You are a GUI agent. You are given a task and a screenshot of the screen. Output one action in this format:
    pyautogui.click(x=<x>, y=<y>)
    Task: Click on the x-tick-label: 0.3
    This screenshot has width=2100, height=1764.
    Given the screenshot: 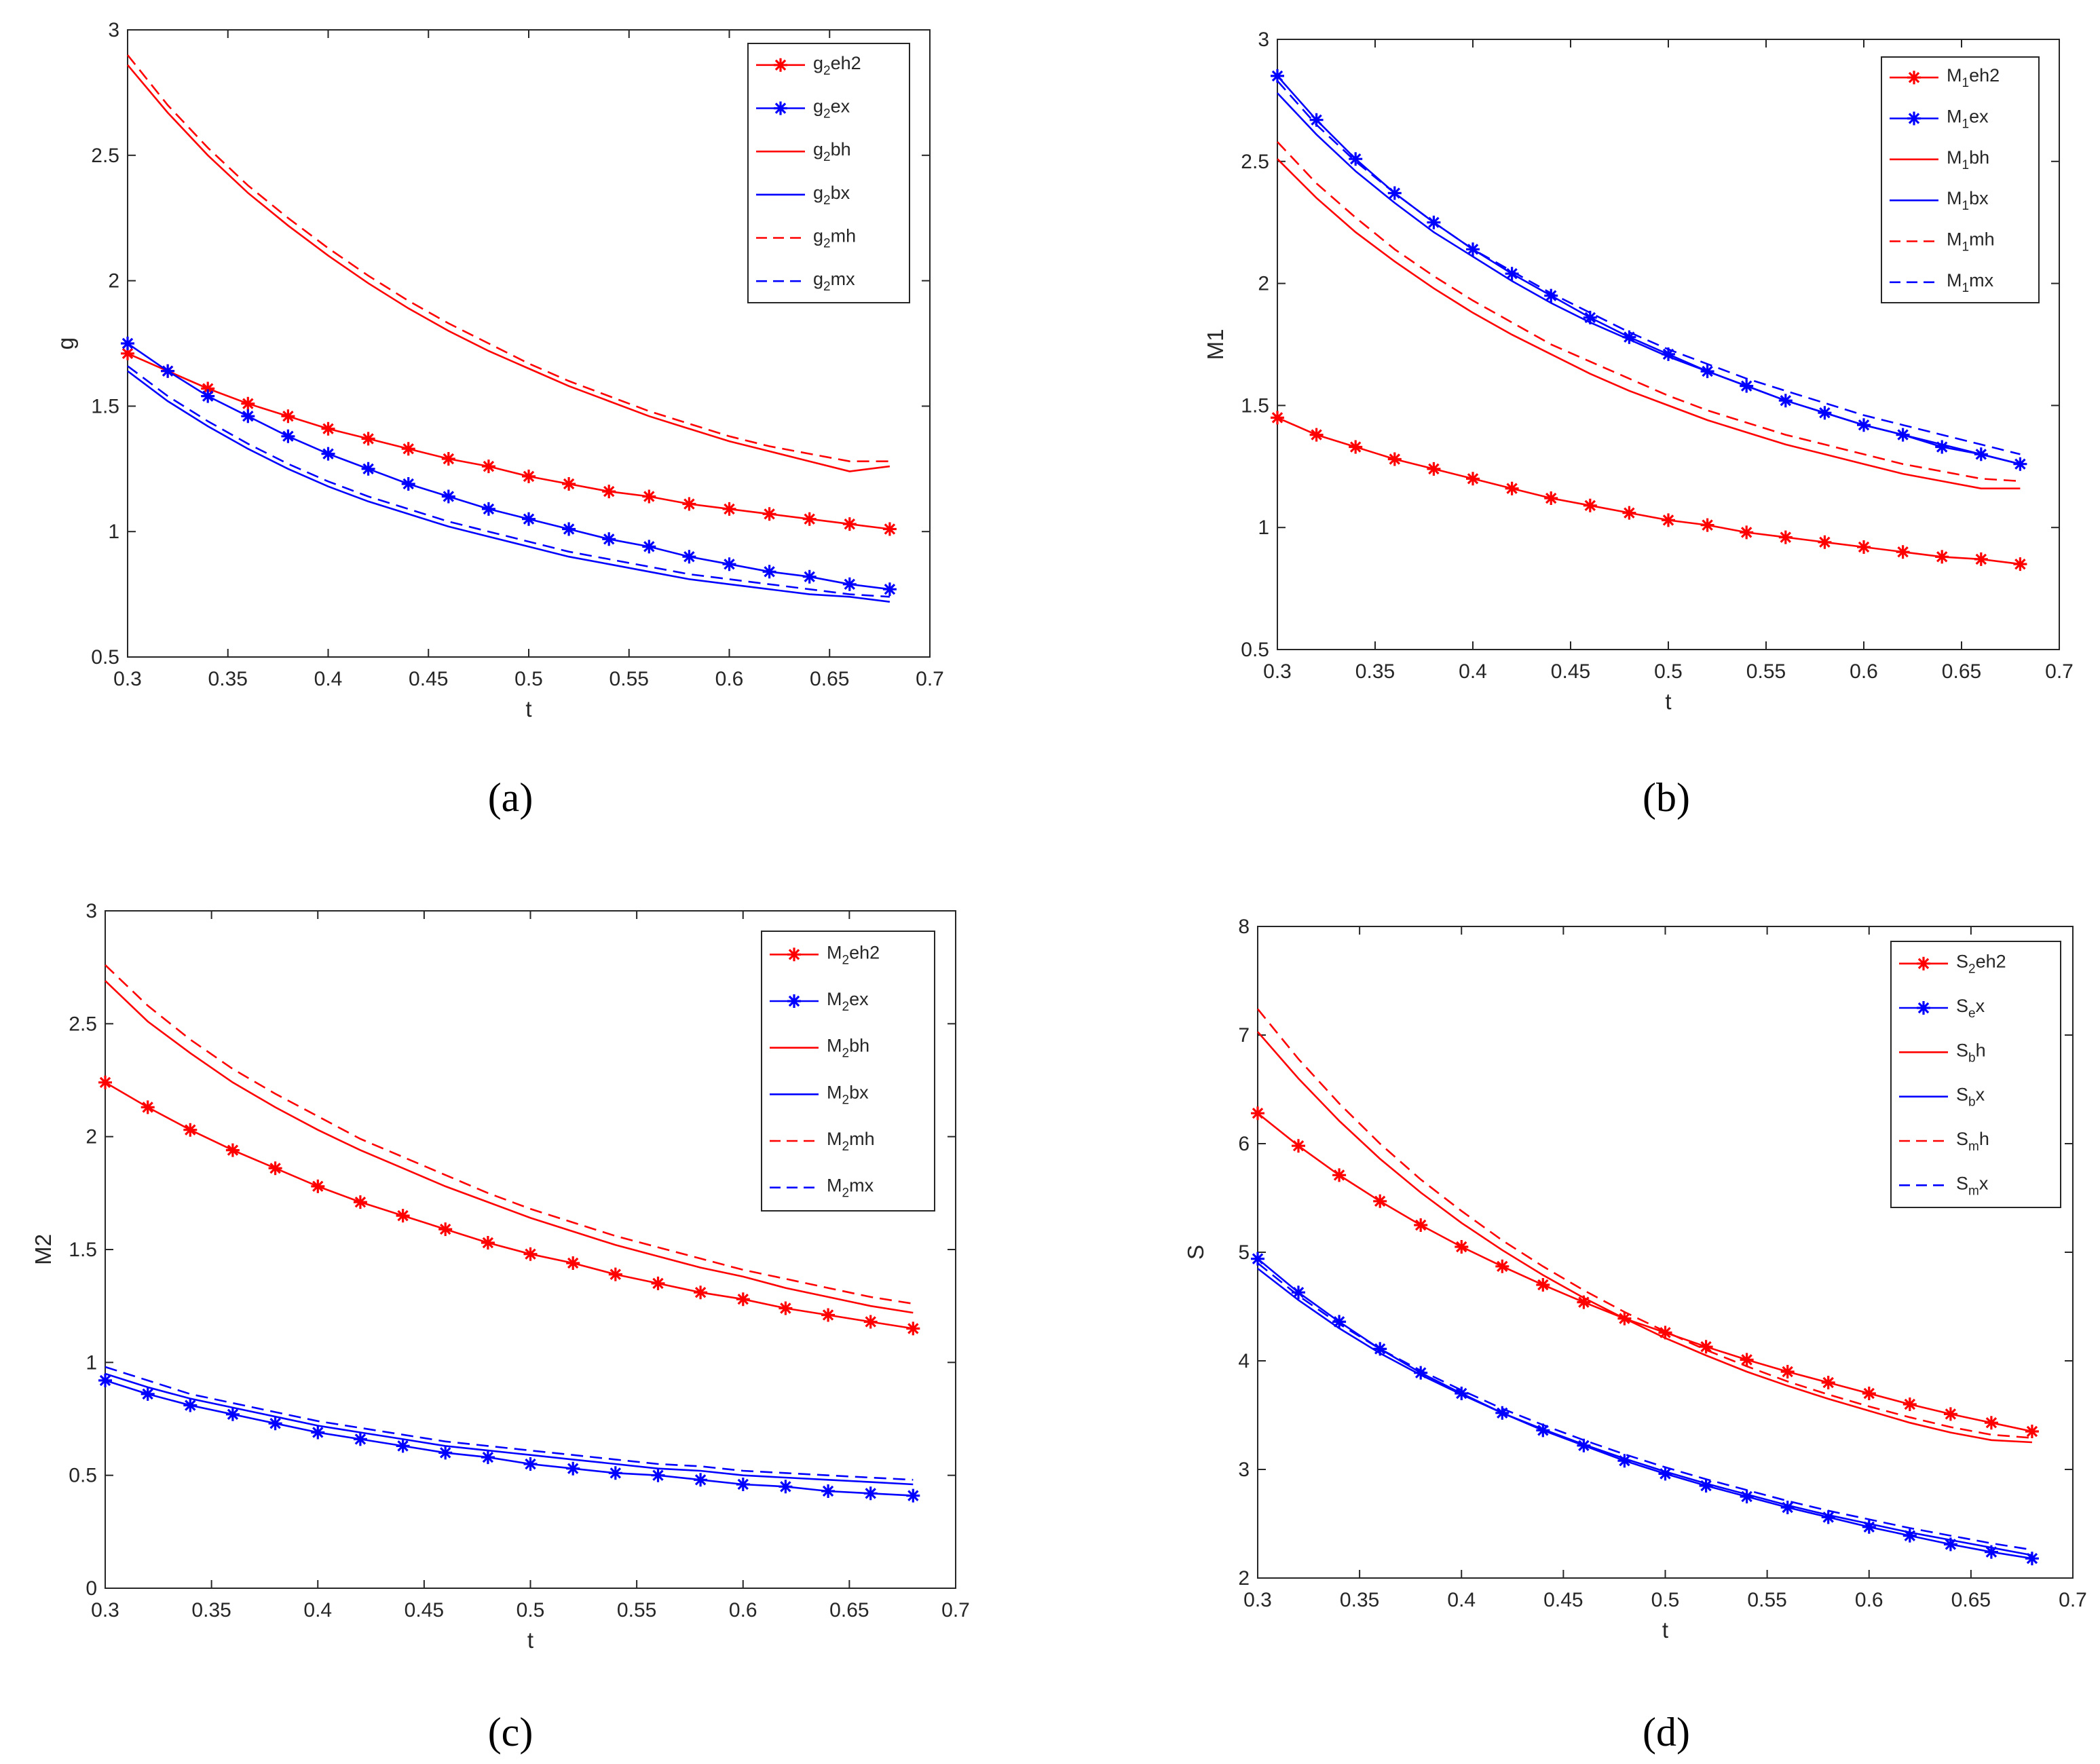 What is the action you would take?
    pyautogui.click(x=105, y=1610)
    